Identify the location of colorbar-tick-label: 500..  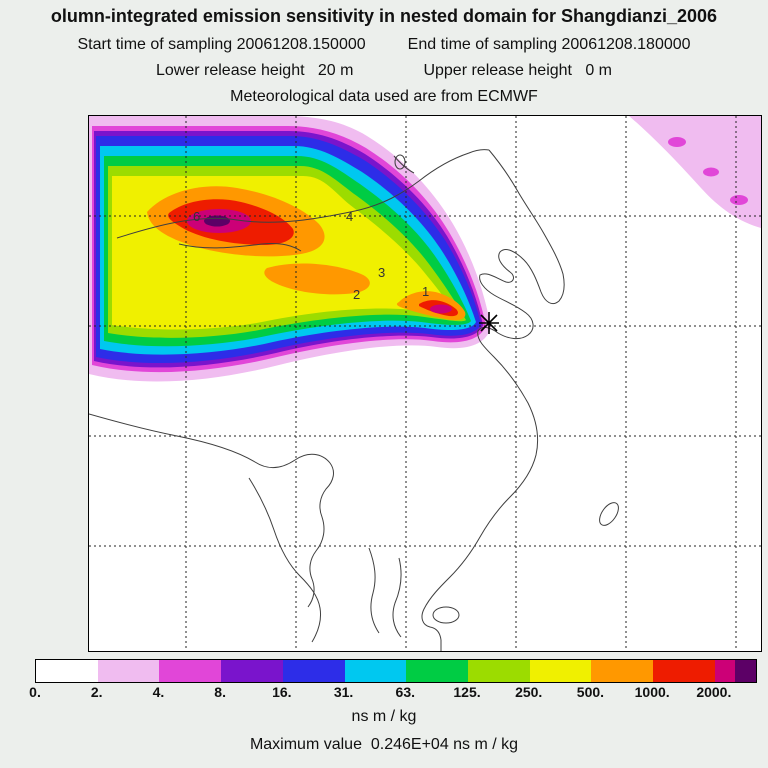
(590, 692).